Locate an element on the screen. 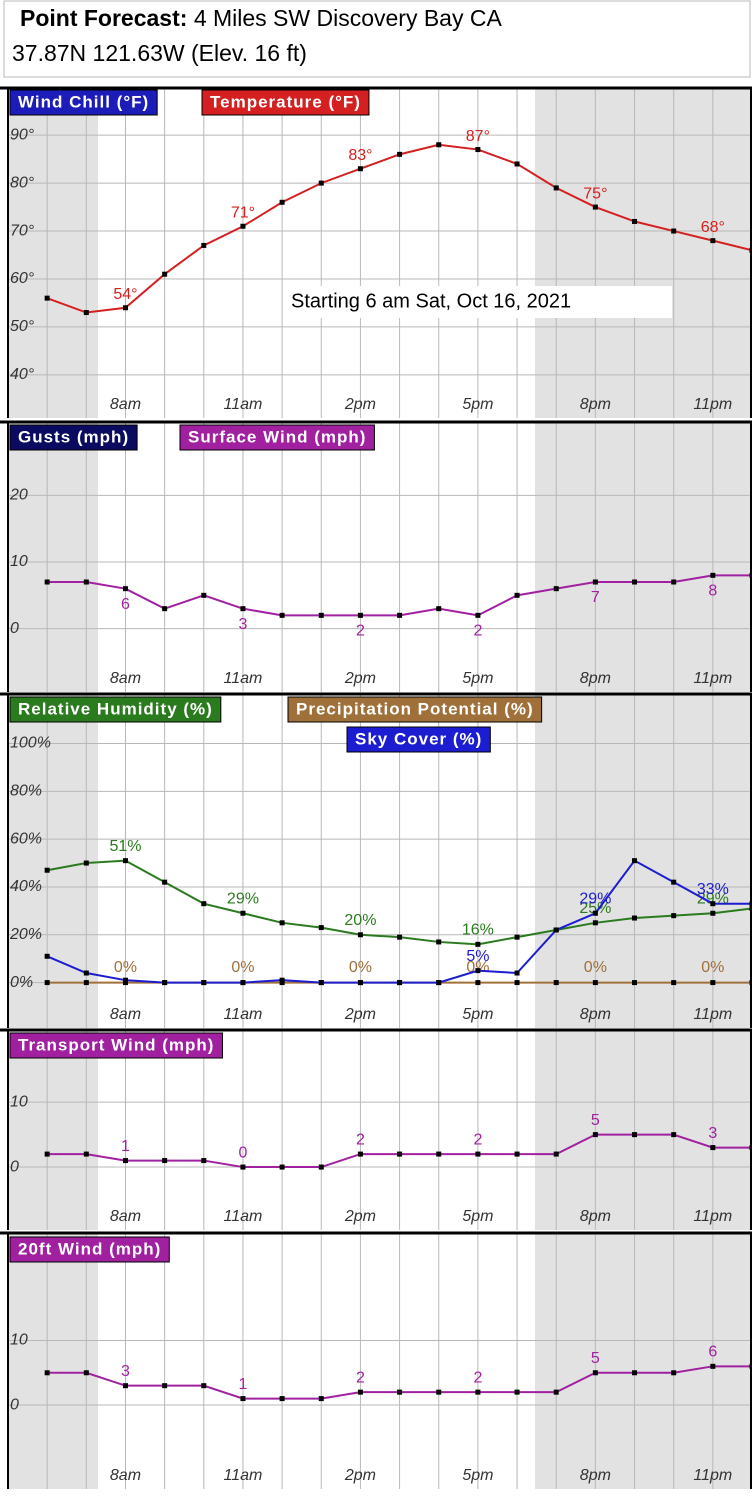 The image size is (752, 1496). y-tick-label: 40° is located at coordinates (22, 374).